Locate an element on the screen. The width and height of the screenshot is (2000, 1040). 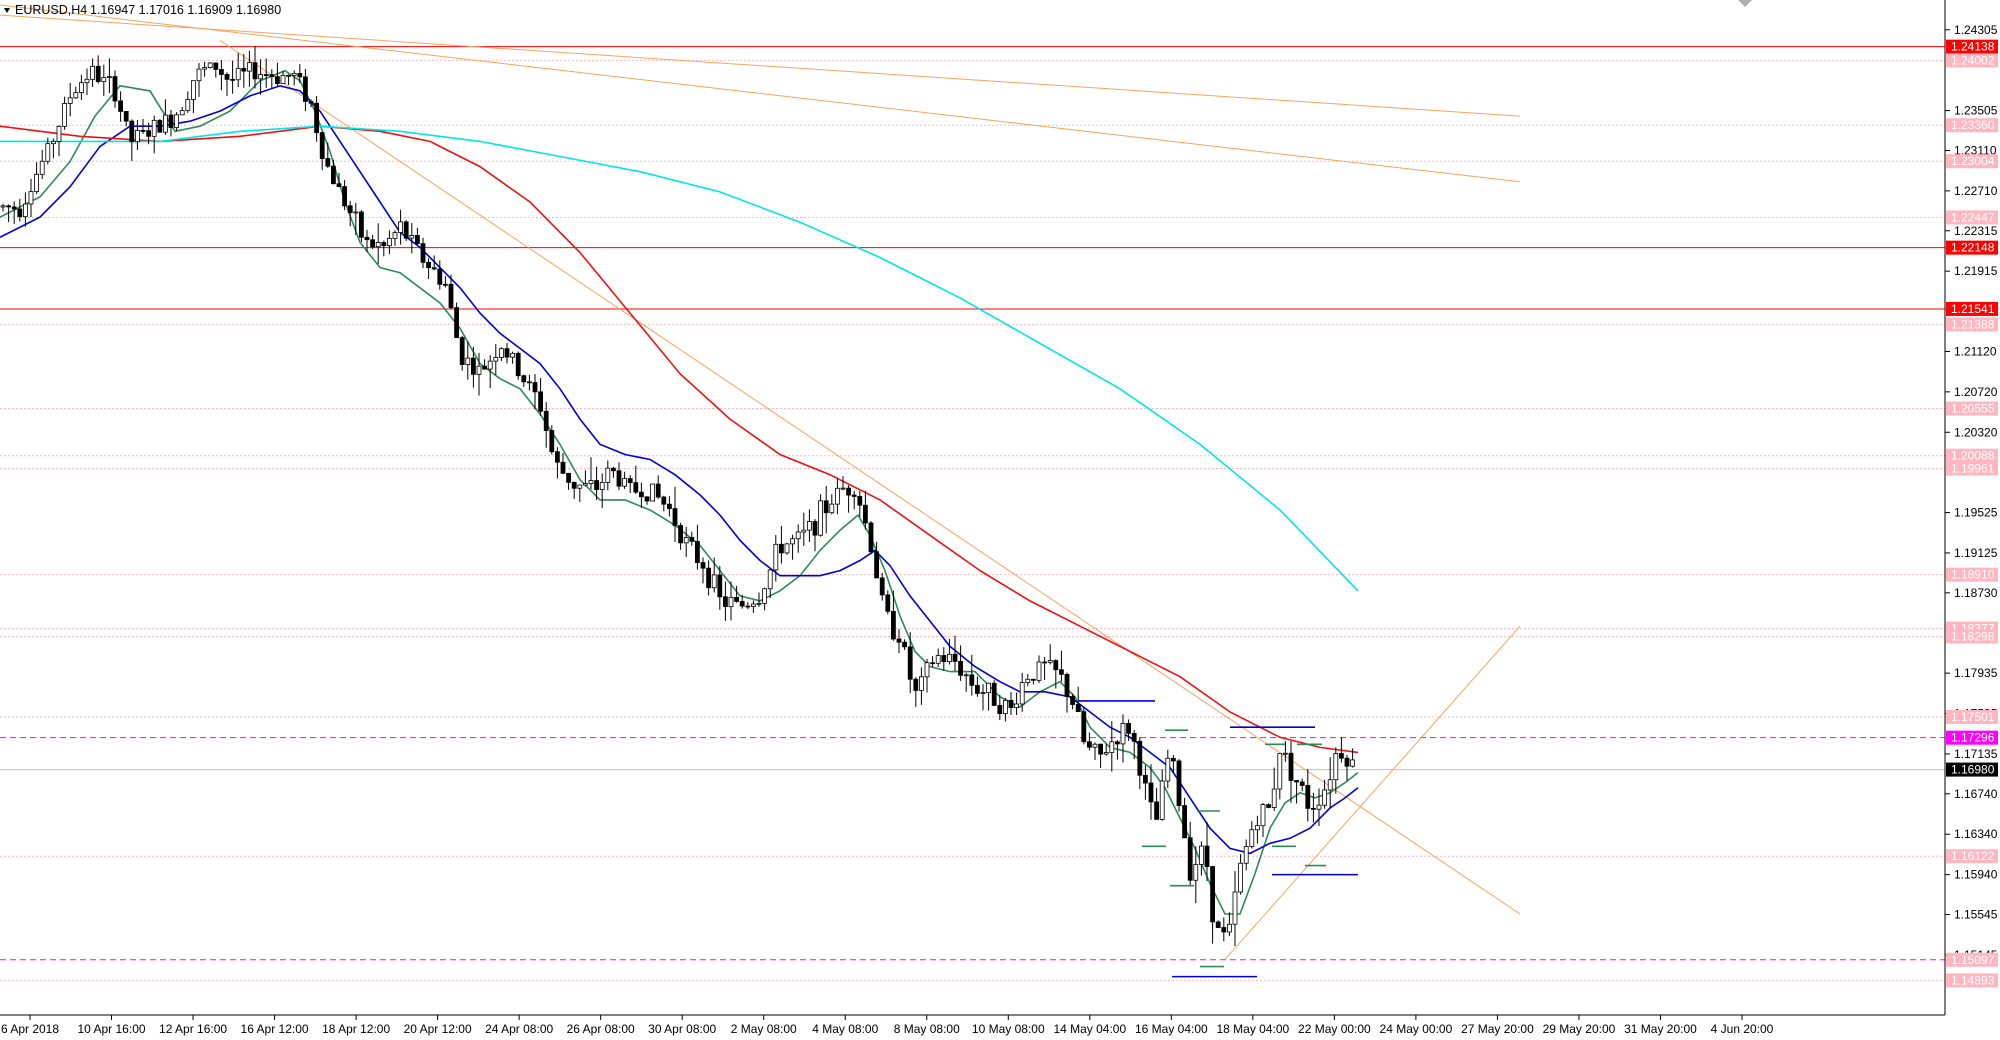
price-label: 1.17296 is located at coordinates (1973, 738).